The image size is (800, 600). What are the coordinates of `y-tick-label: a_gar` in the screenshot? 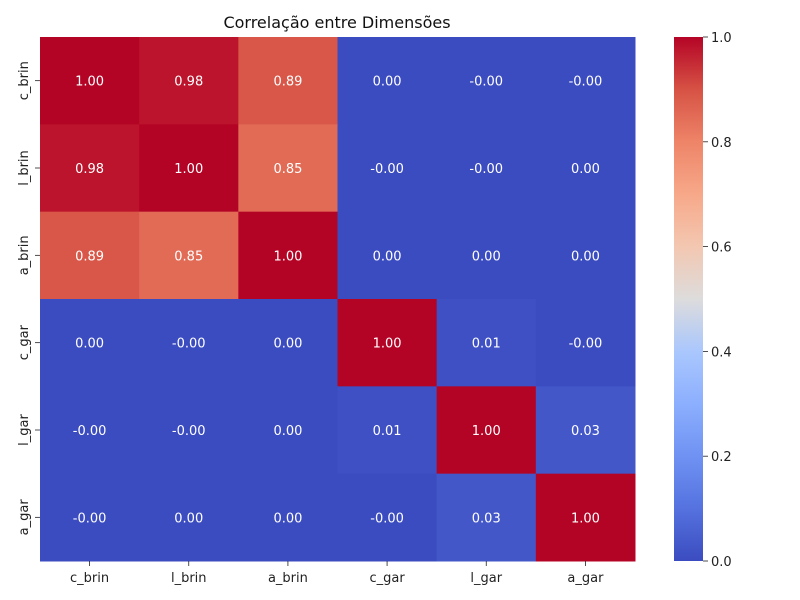 It's located at (24, 517).